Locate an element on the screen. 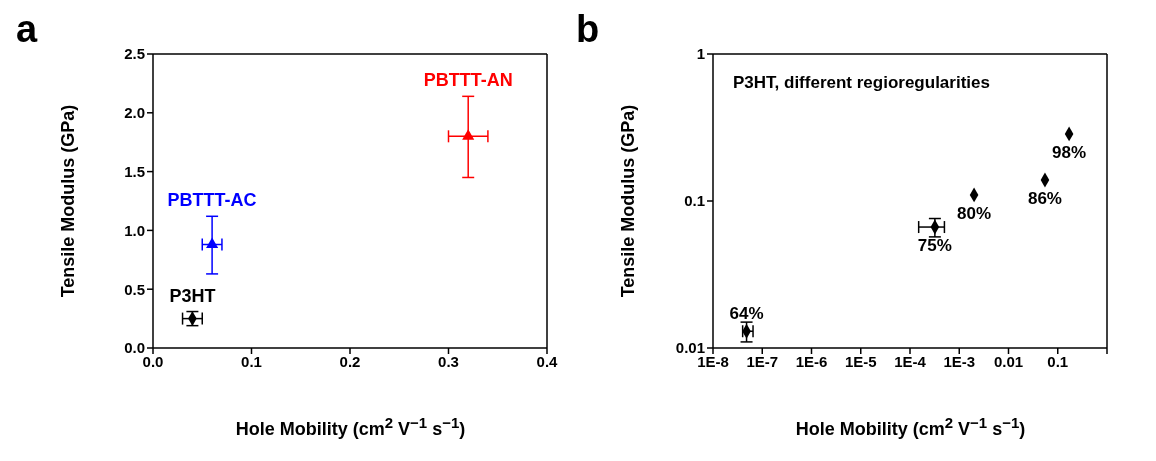 The width and height of the screenshot is (1156, 461). x-tick-label: 1E-7 is located at coordinates (762, 361).